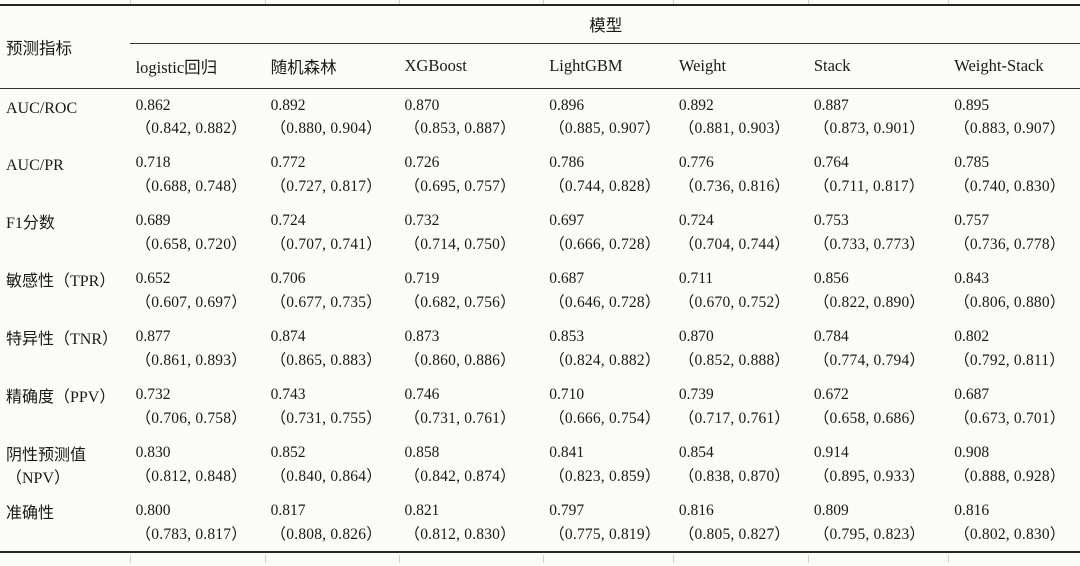 This screenshot has width=1080, height=566. I want to click on metric-label: 敏感性（TPR）, so click(61, 281).